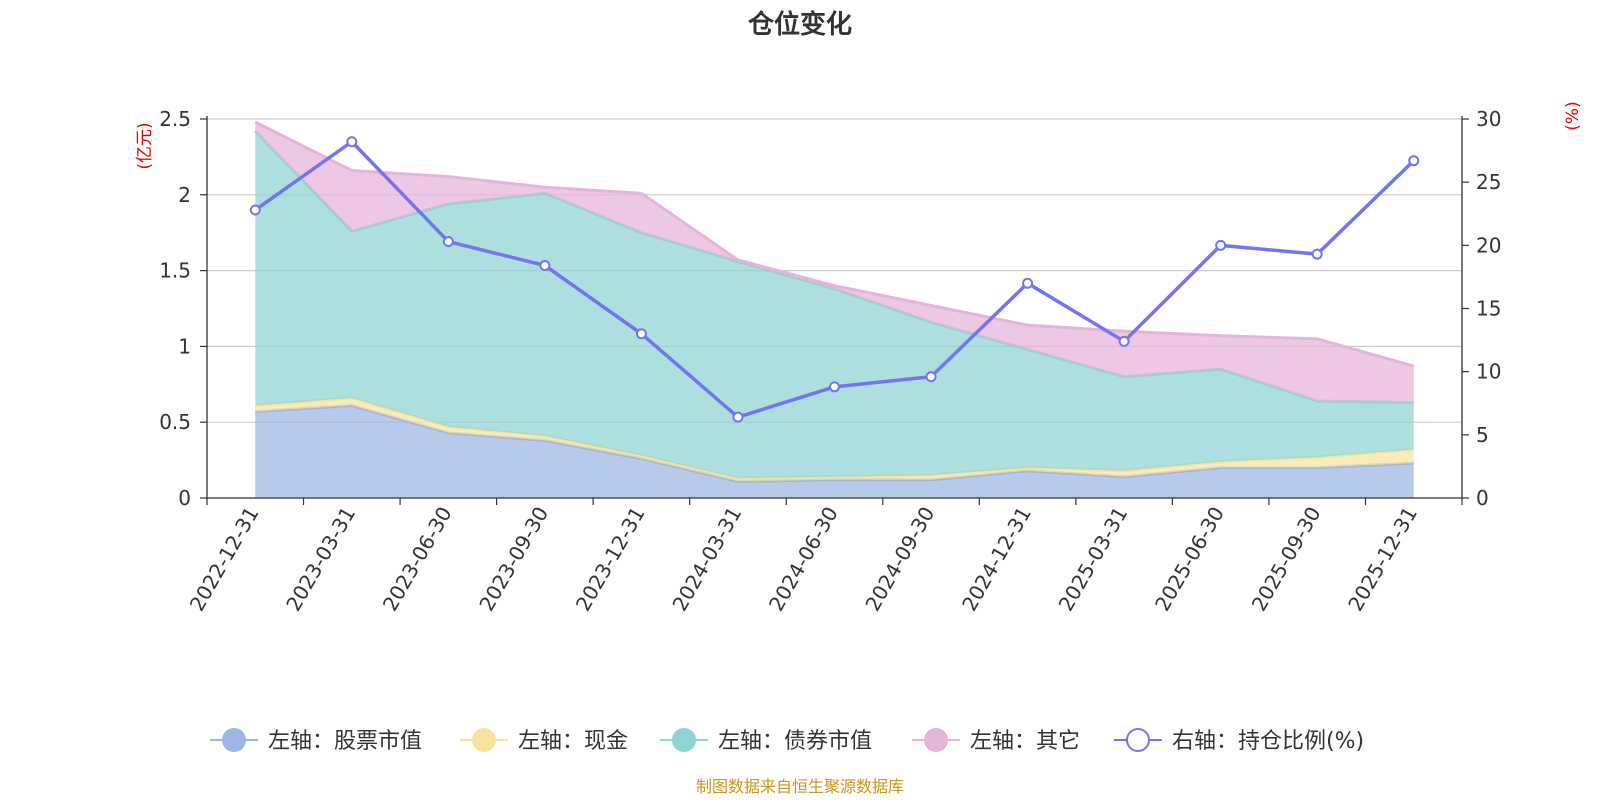 Image resolution: width=1600 pixels, height=800 pixels. I want to click on x-tick-label: 2025-09-30, so click(1286, 559).